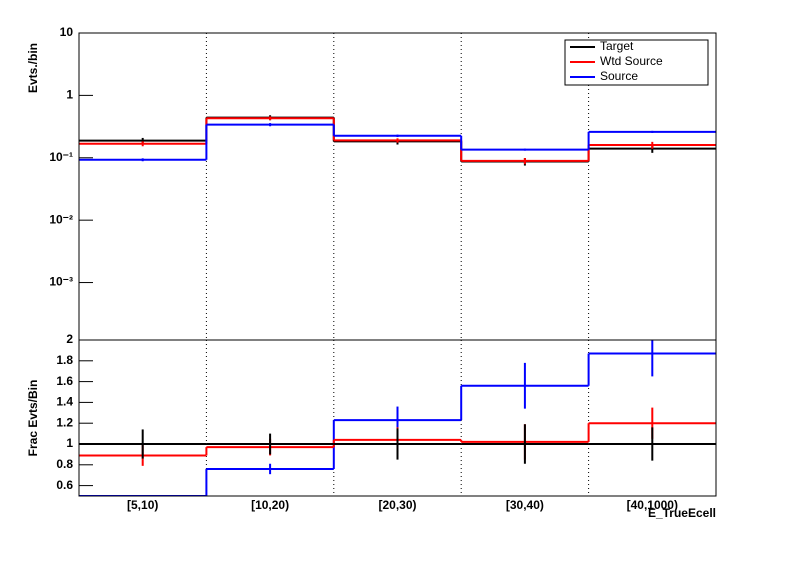 The width and height of the screenshot is (796, 572). I want to click on y-tick-label: 1.2, so click(64, 422).